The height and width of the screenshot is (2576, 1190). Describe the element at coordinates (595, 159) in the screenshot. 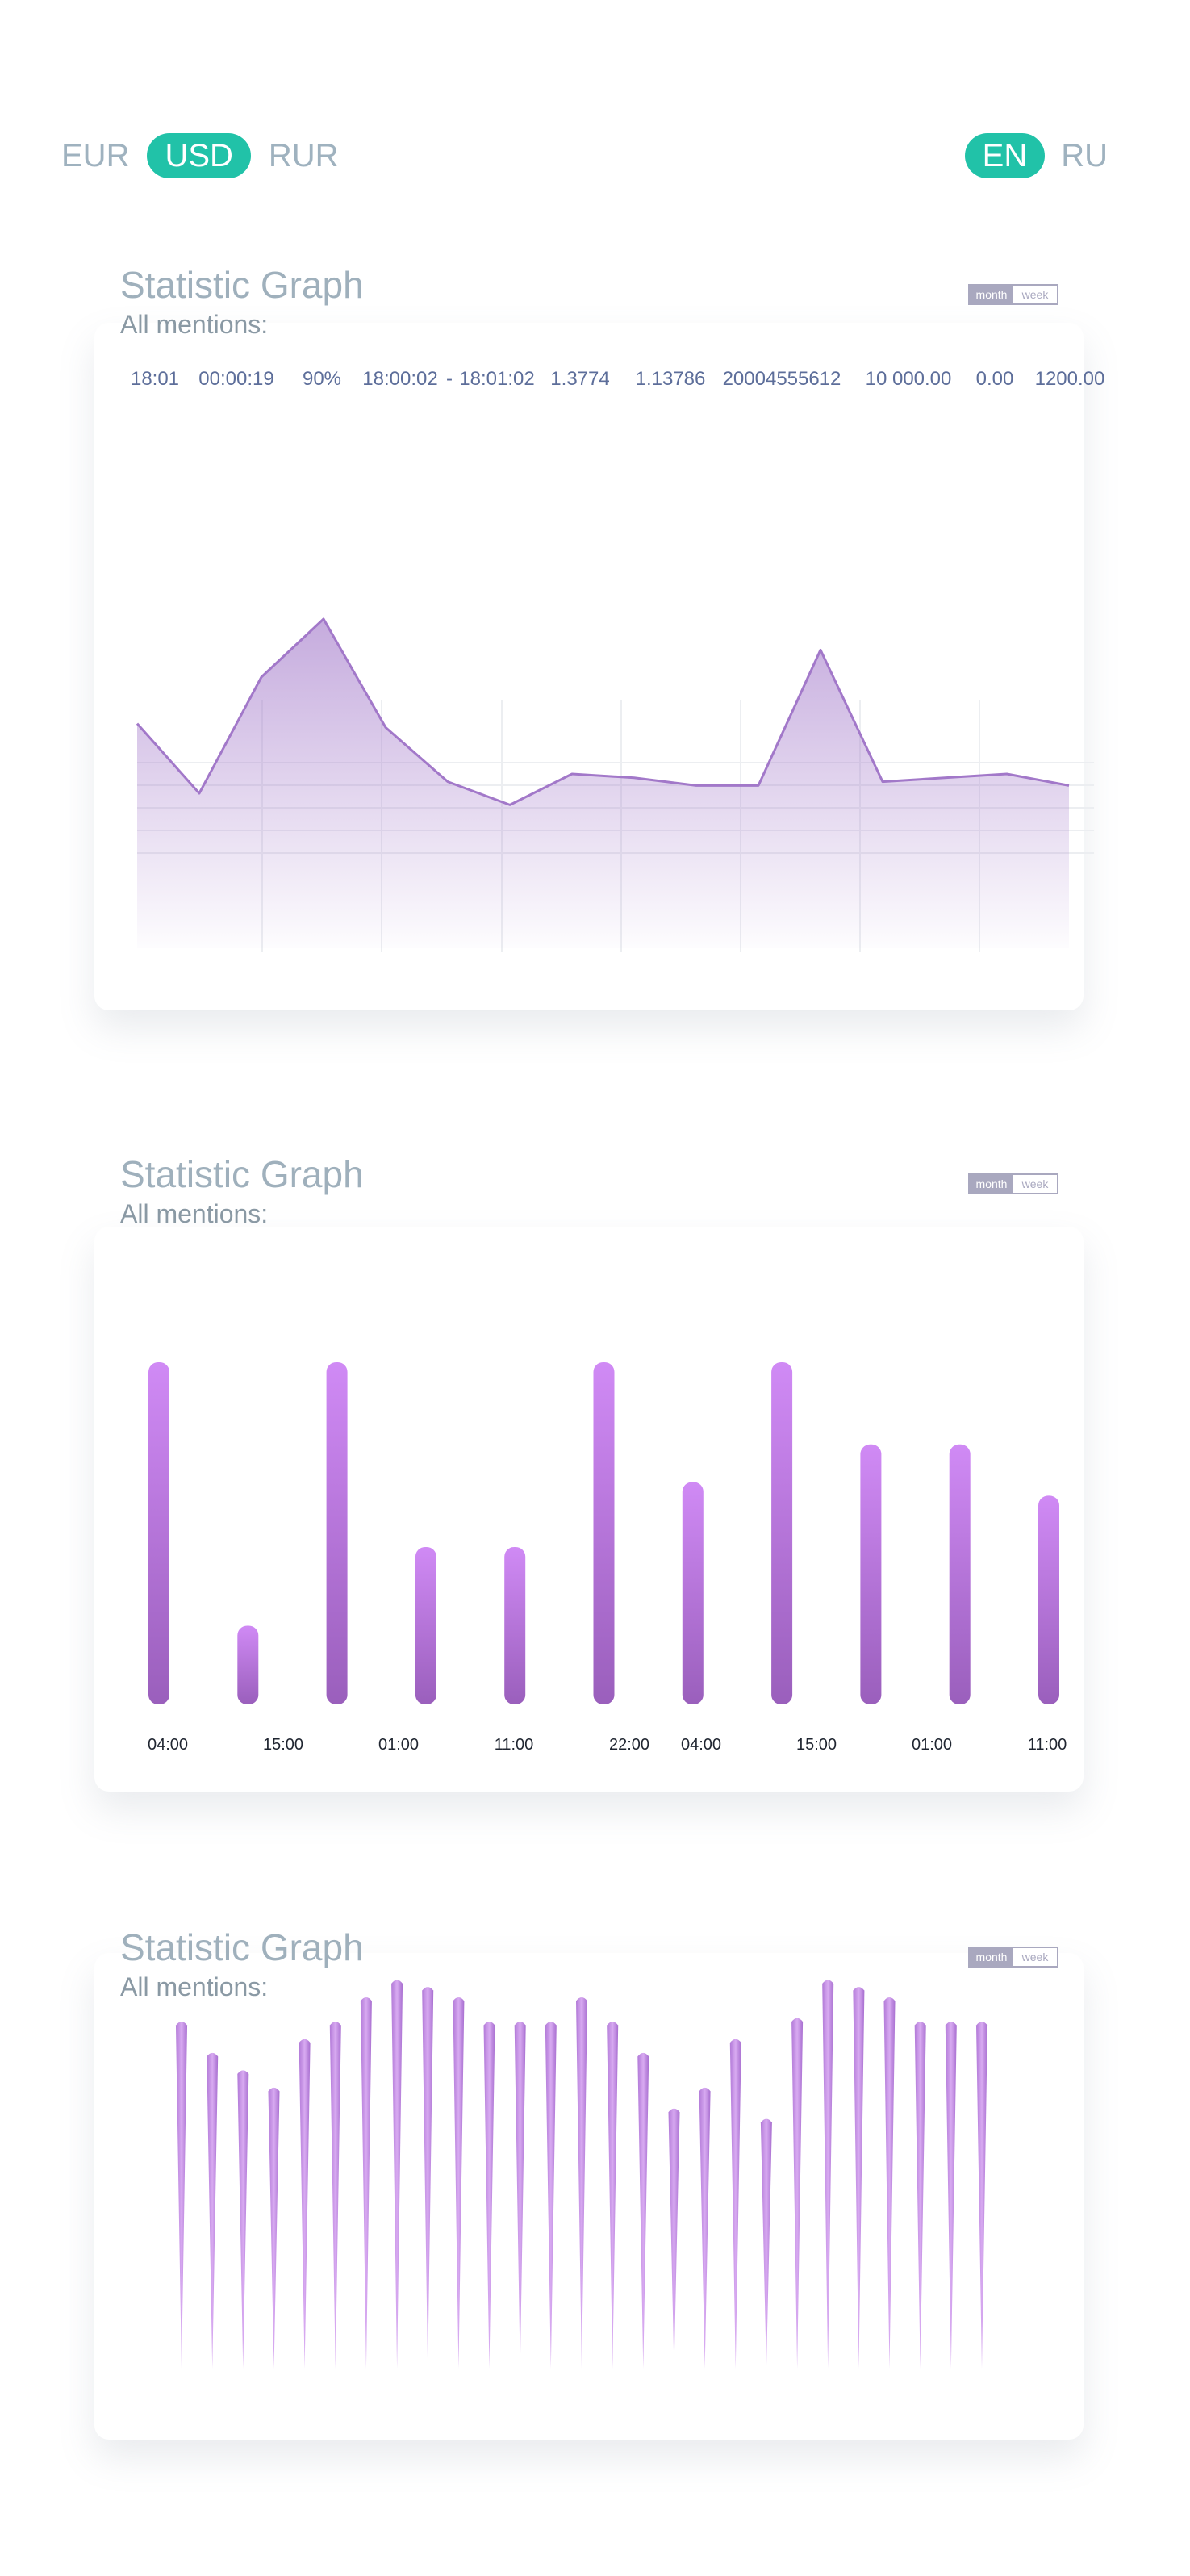

I see `top-bar: EUR USD RUR EN RU` at that location.